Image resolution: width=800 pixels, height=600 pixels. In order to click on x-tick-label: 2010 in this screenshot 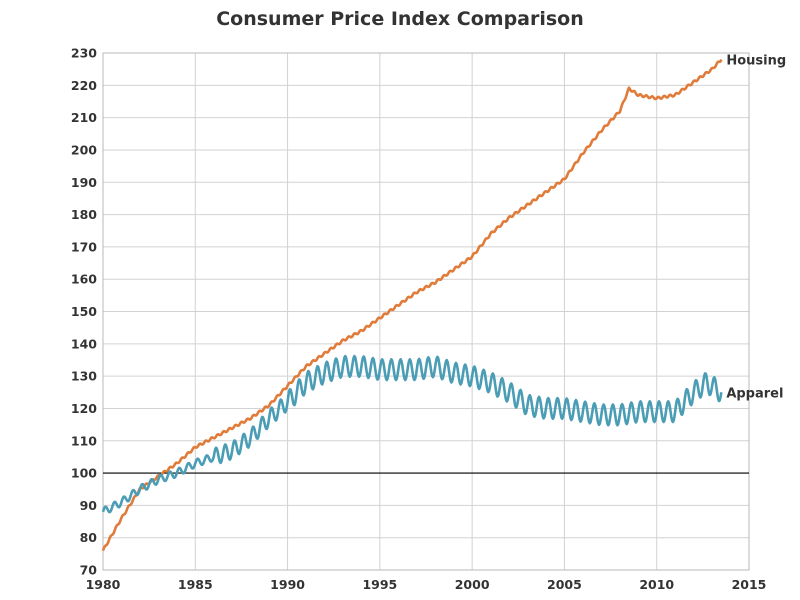, I will do `click(656, 584)`.